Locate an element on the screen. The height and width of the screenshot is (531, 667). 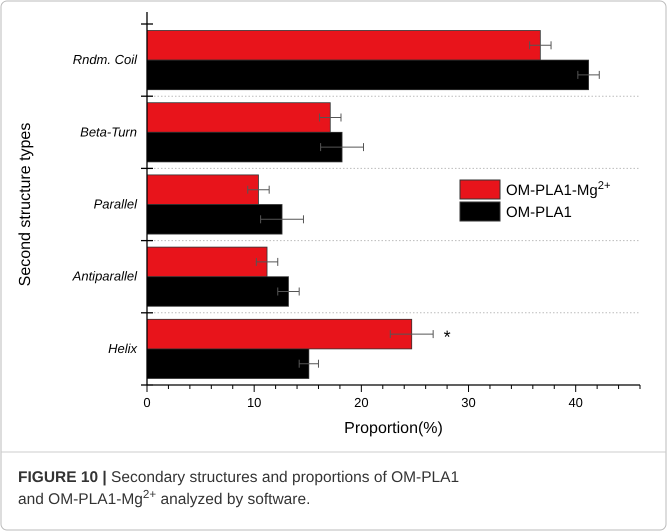
x-tick-label: 30 is located at coordinates (468, 402).